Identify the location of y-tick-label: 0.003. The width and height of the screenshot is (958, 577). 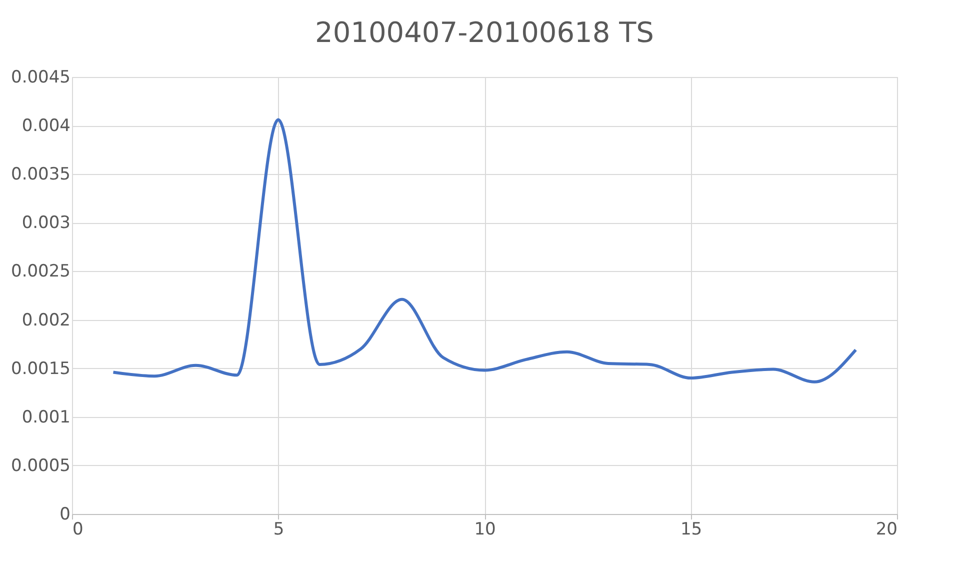
(46, 223).